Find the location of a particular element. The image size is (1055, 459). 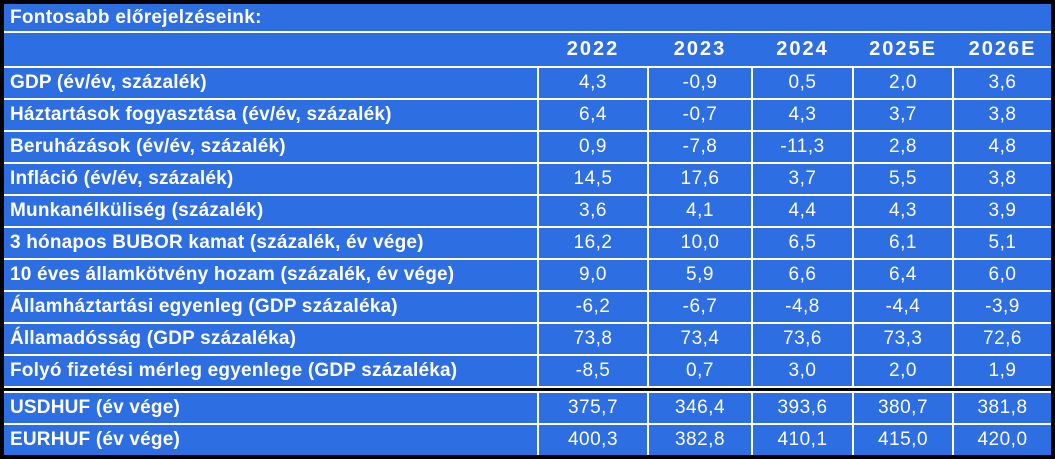

value-cell: 6,5 is located at coordinates (802, 243).